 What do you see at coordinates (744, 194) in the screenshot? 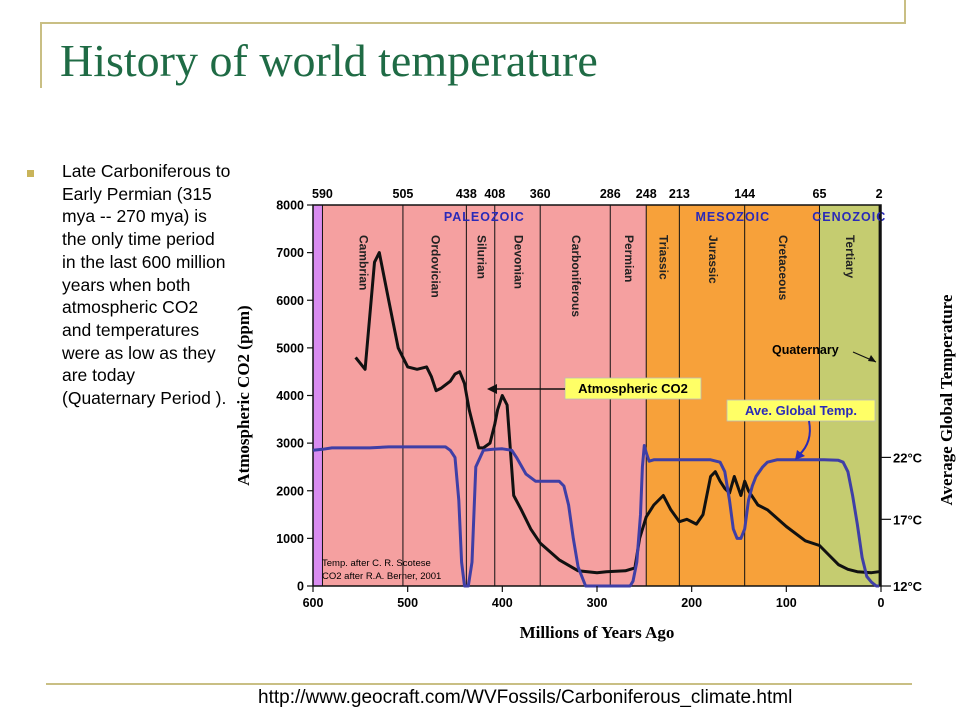
I see `boundary-label: 144` at bounding box center [744, 194].